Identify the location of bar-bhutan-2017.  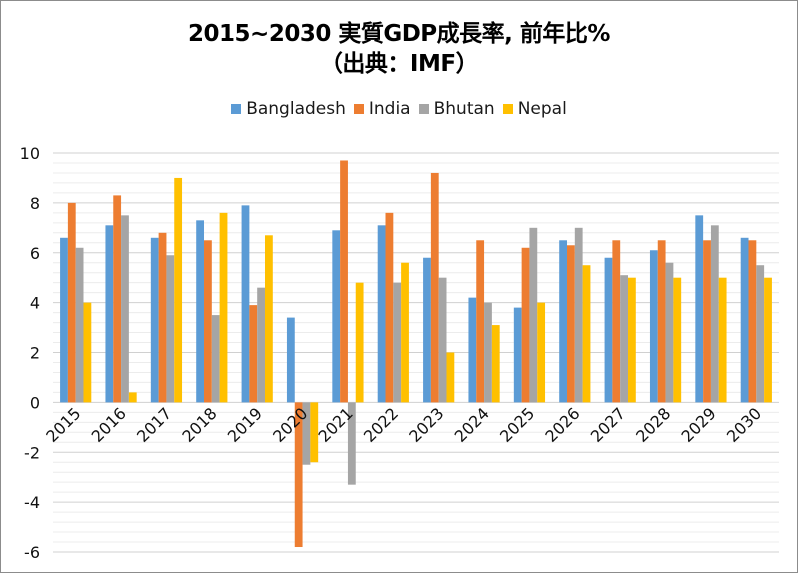
(170, 329).